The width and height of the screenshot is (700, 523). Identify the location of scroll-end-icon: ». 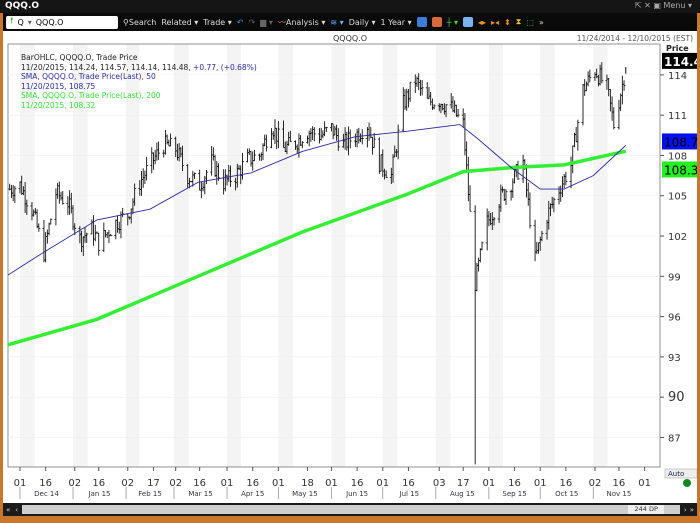
(691, 509).